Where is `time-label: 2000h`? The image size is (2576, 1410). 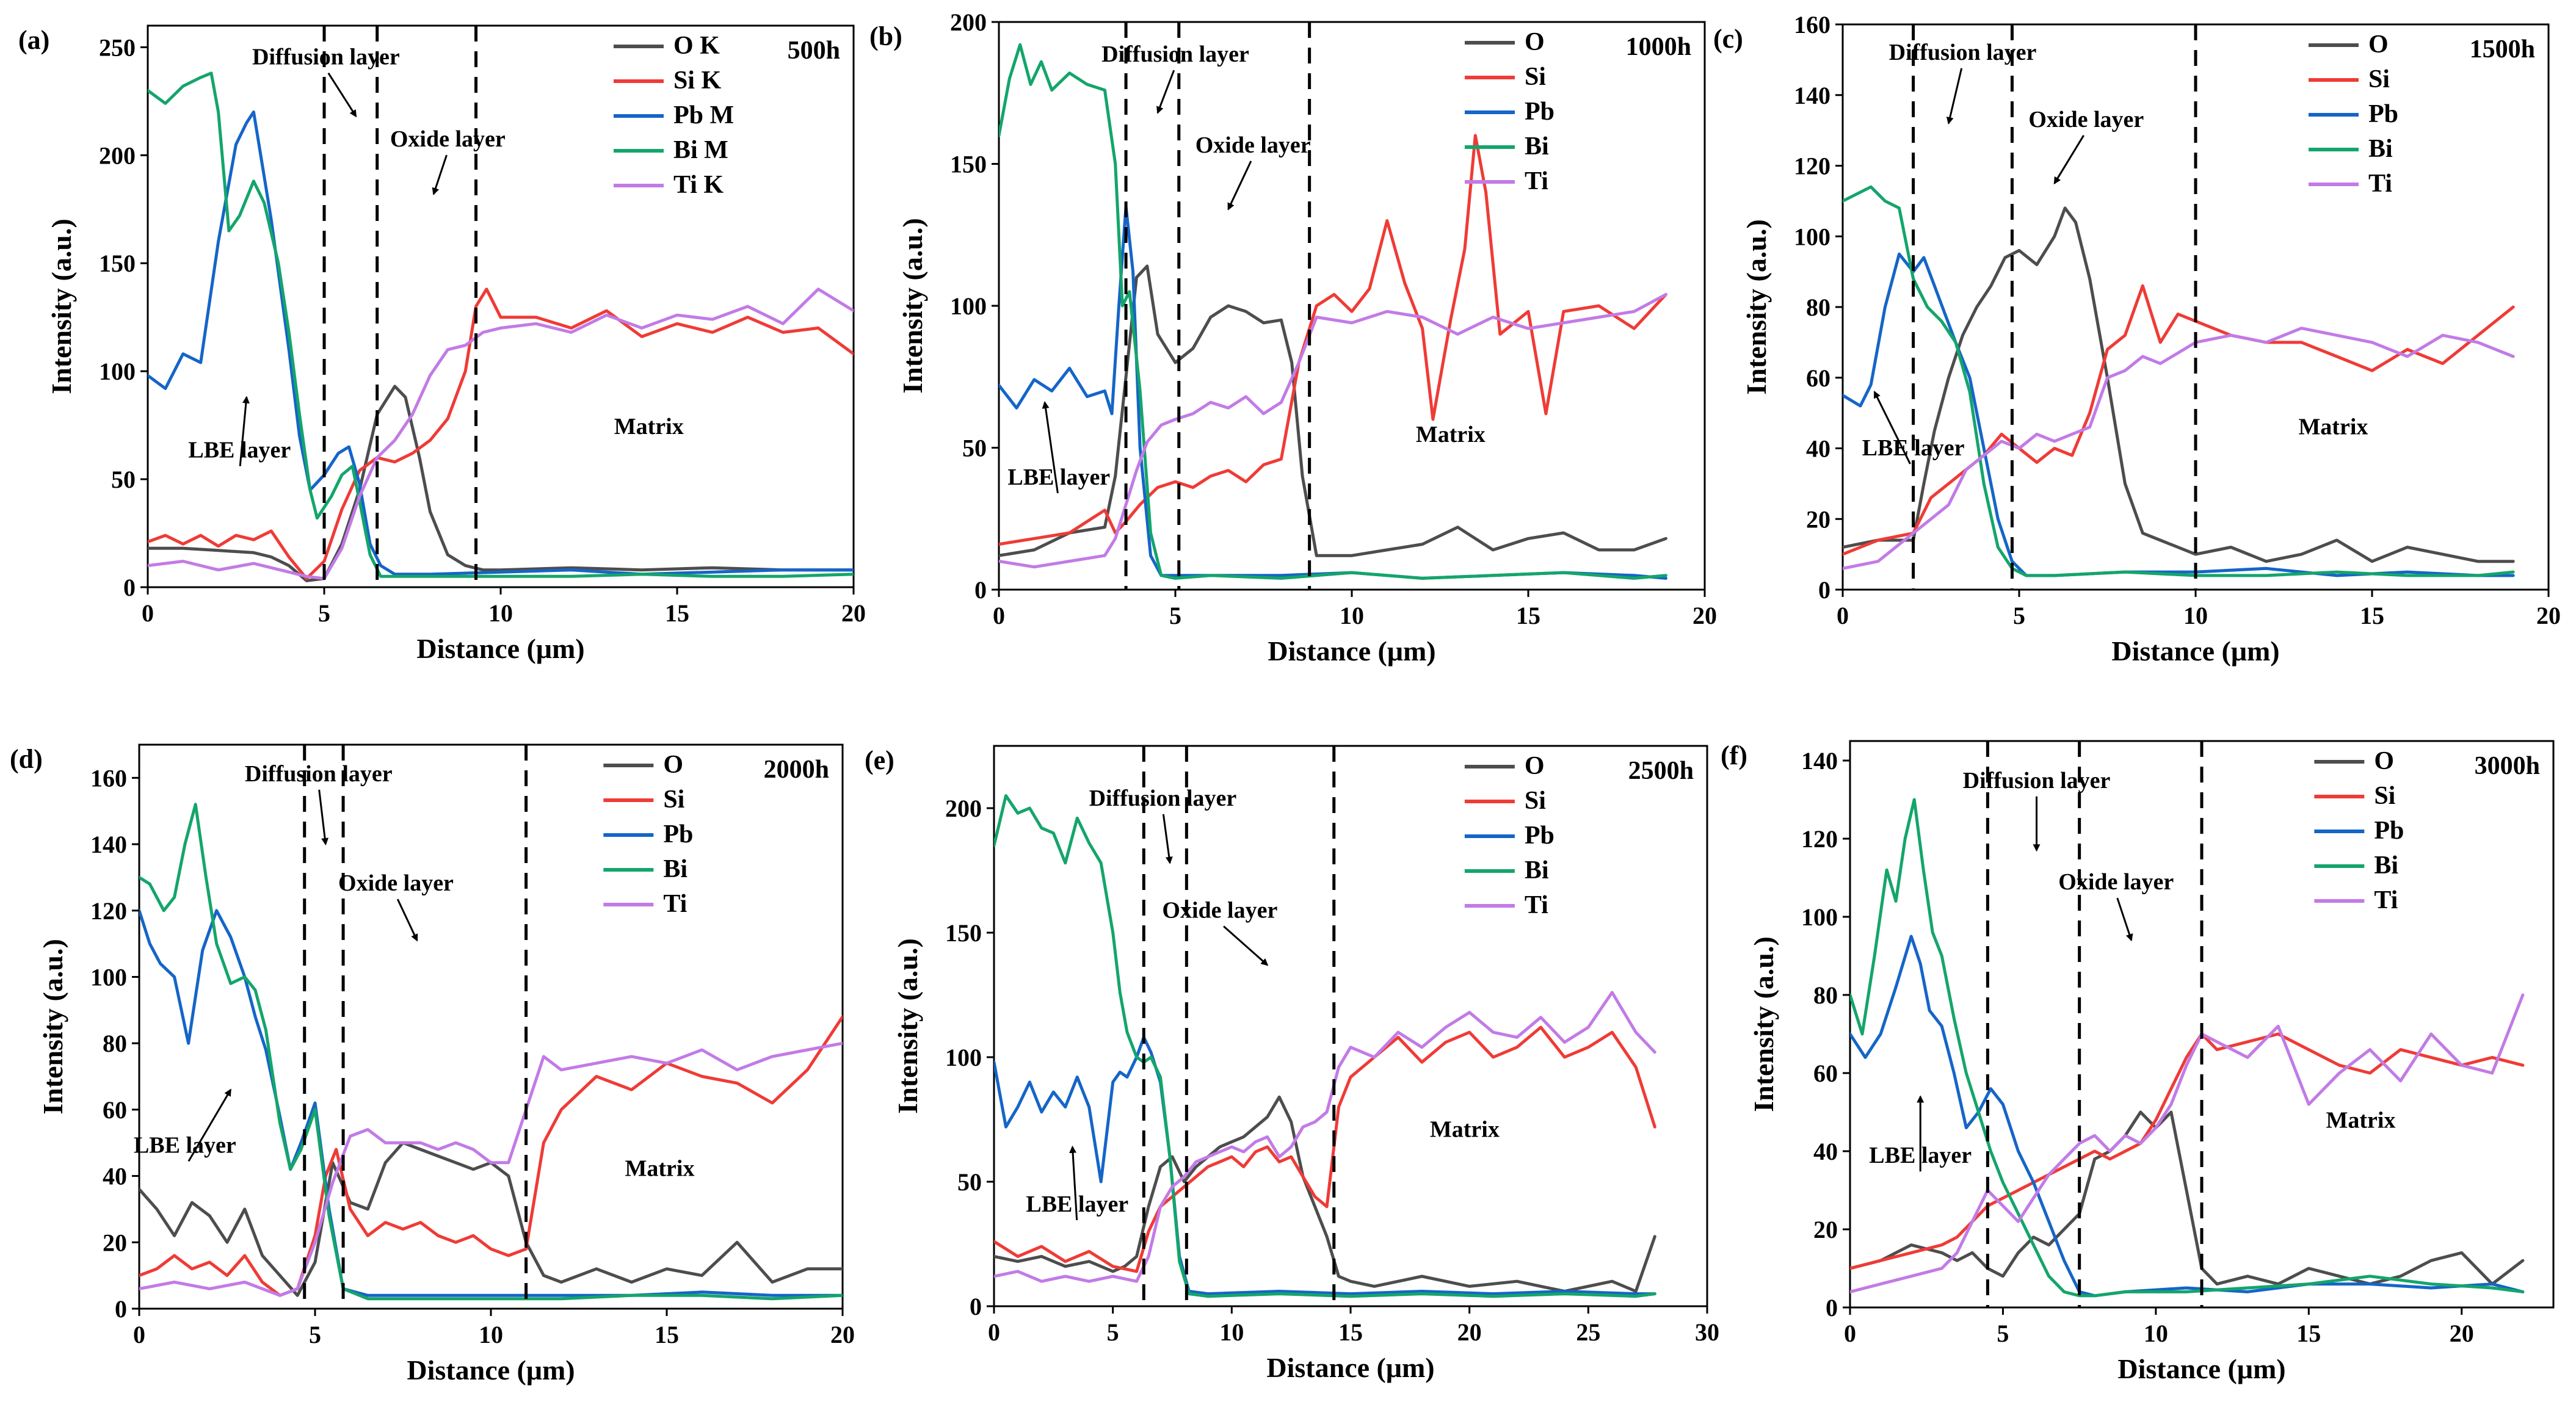 time-label: 2000h is located at coordinates (796, 770).